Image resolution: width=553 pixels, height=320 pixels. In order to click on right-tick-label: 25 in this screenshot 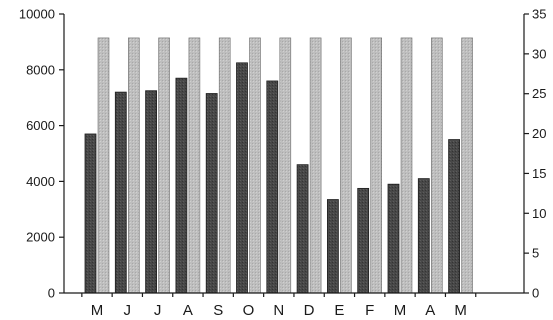, I will do `click(539, 93)`.